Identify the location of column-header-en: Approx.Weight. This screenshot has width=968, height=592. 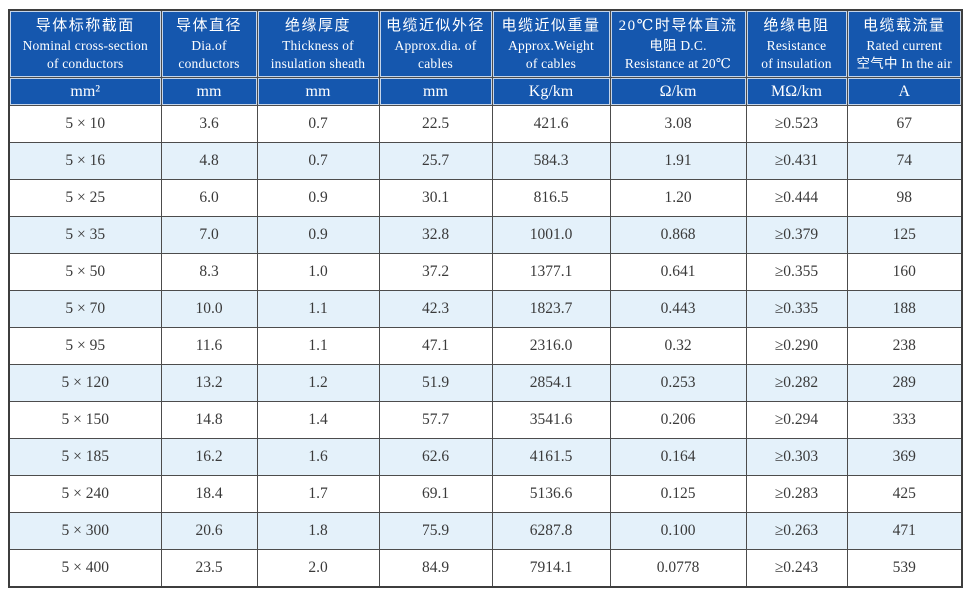
(551, 45).